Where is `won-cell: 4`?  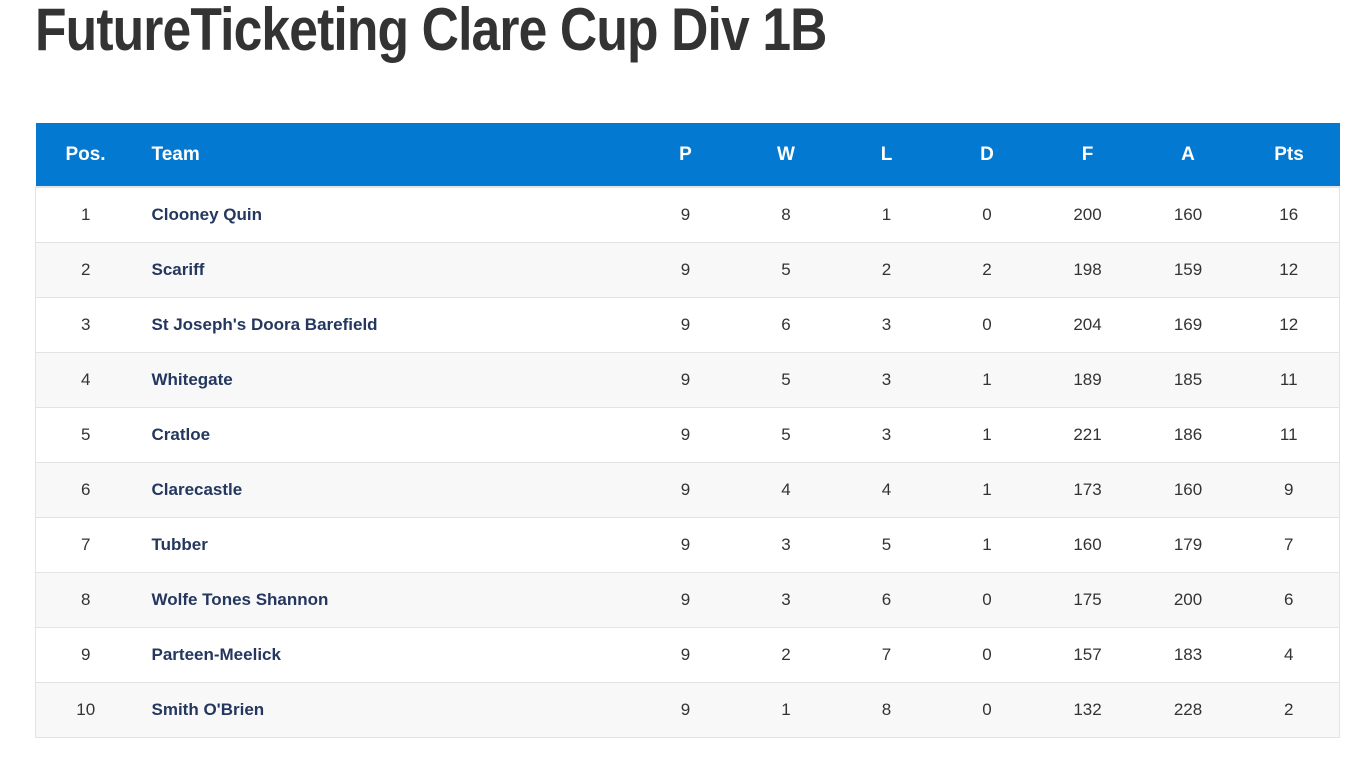
won-cell: 4 is located at coordinates (786, 490).